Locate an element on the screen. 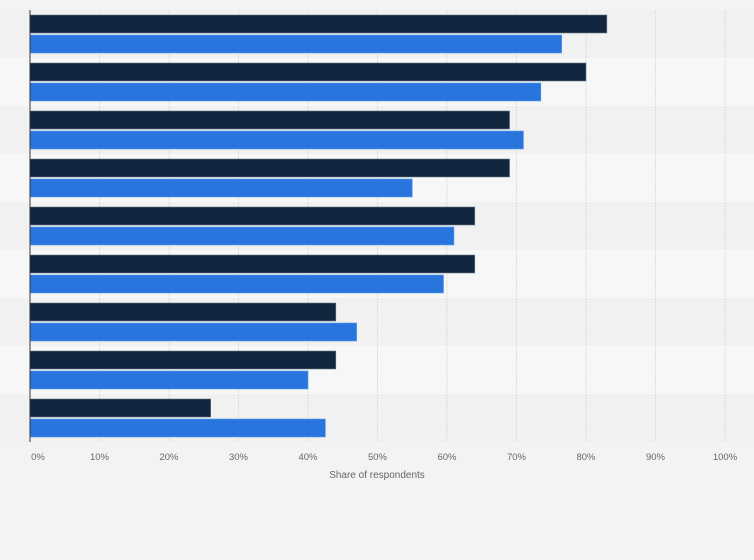 Image resolution: width=754 pixels, height=560 pixels. x-axis-label: Share of respondents is located at coordinates (377, 475).